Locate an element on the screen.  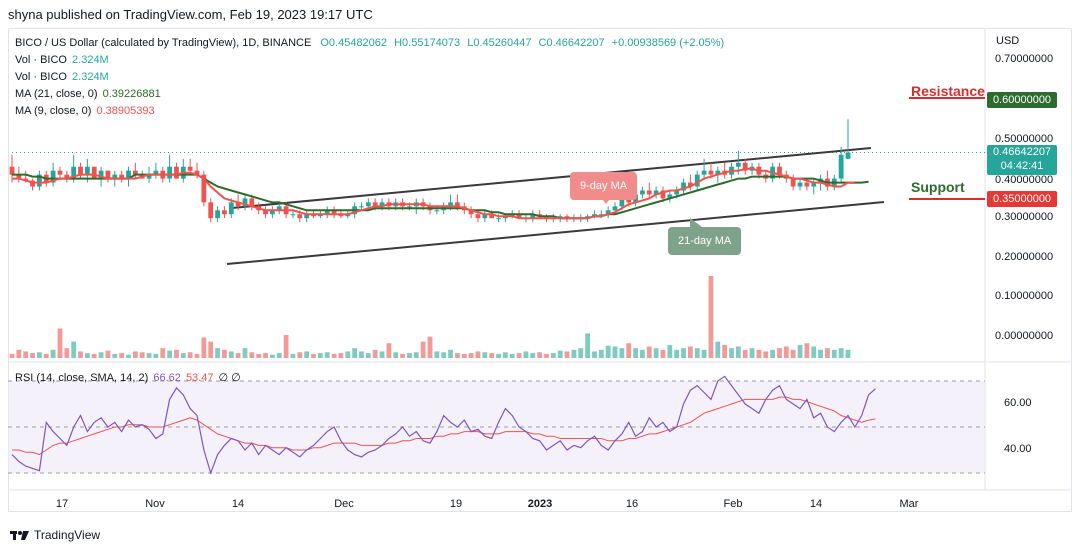
channel-upper-line is located at coordinates (551, 178).